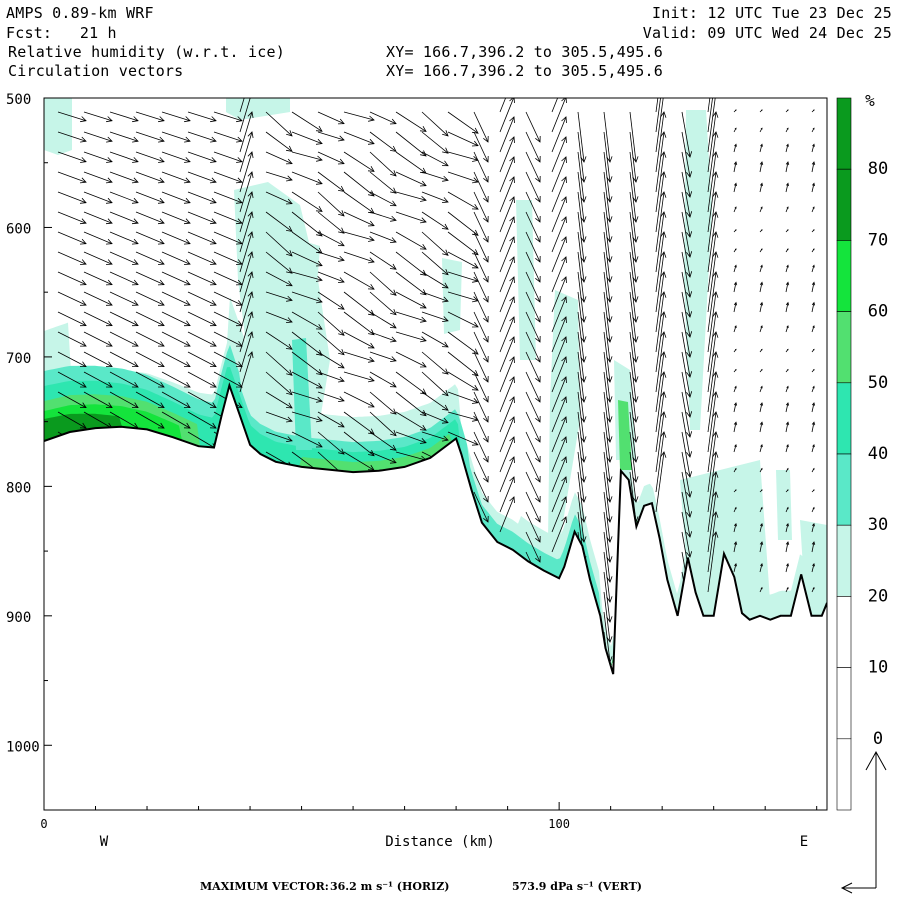 This screenshot has height=900, width=900. What do you see at coordinates (18, 359) in the screenshot?
I see `y-tick-label: 700` at bounding box center [18, 359].